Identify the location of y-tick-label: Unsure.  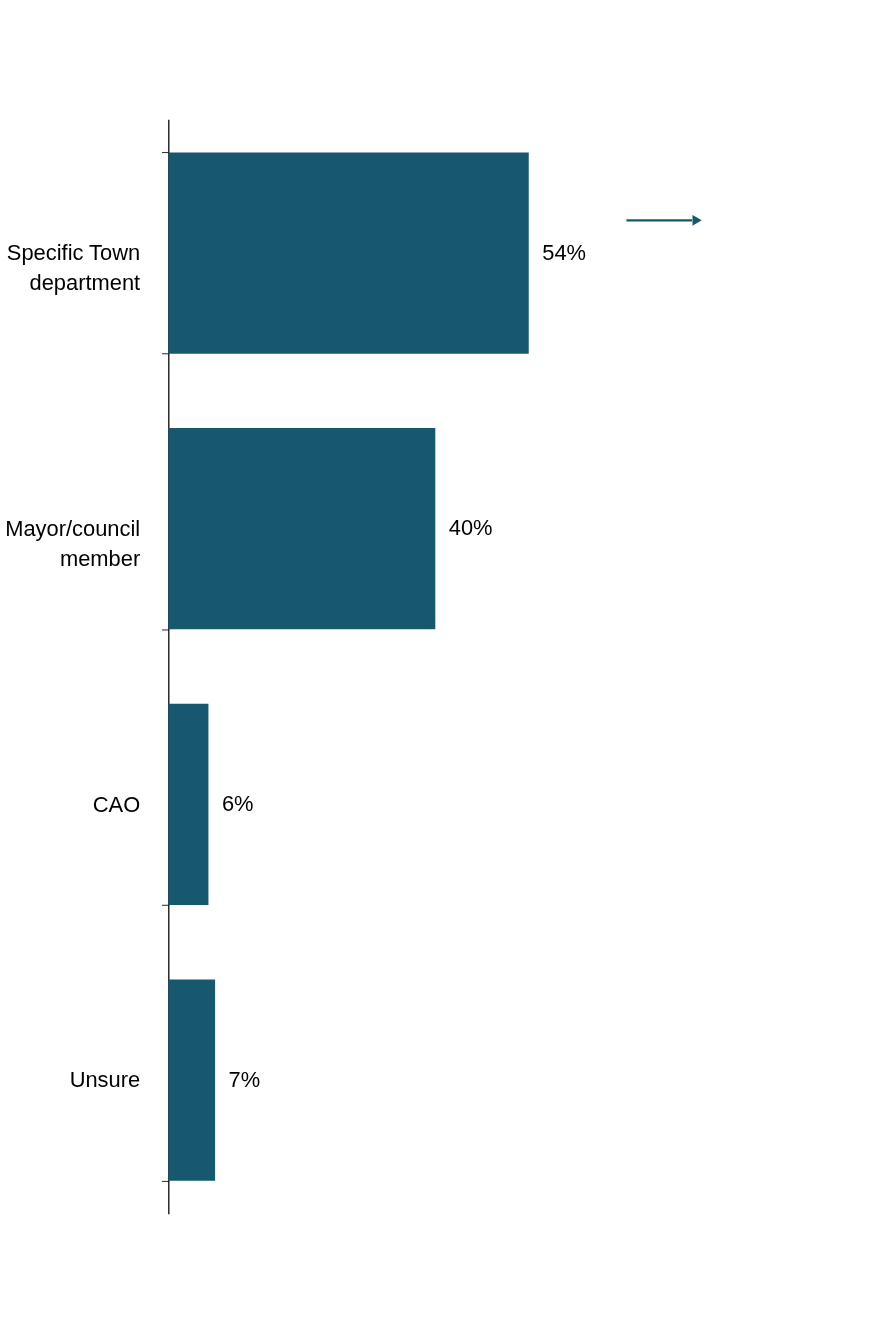
(105, 1080).